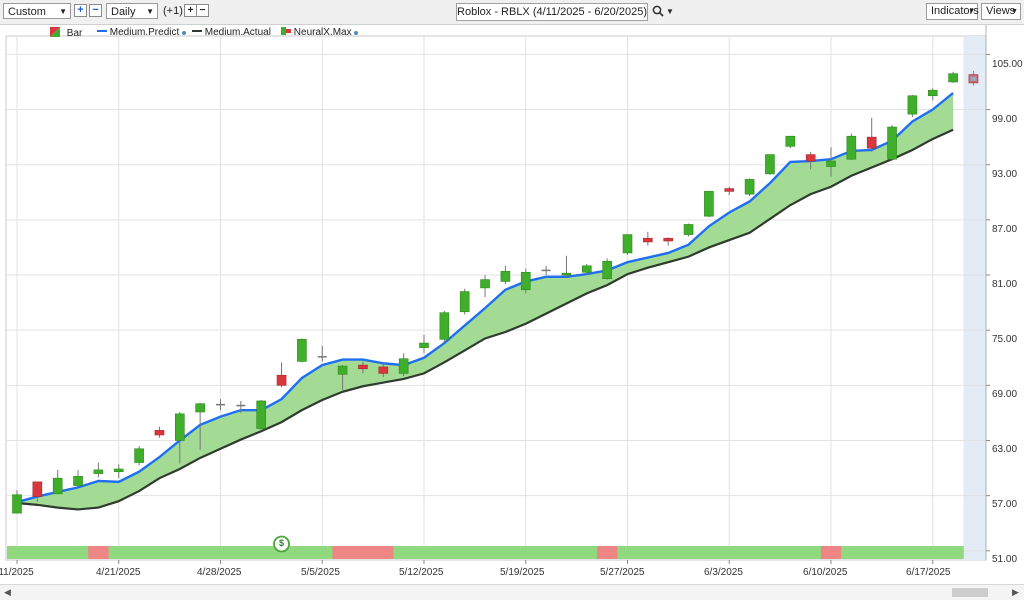 The image size is (1024, 600). Describe the element at coordinates (1005, 559) in the screenshot. I see `y-tick-label: 51.00` at that location.